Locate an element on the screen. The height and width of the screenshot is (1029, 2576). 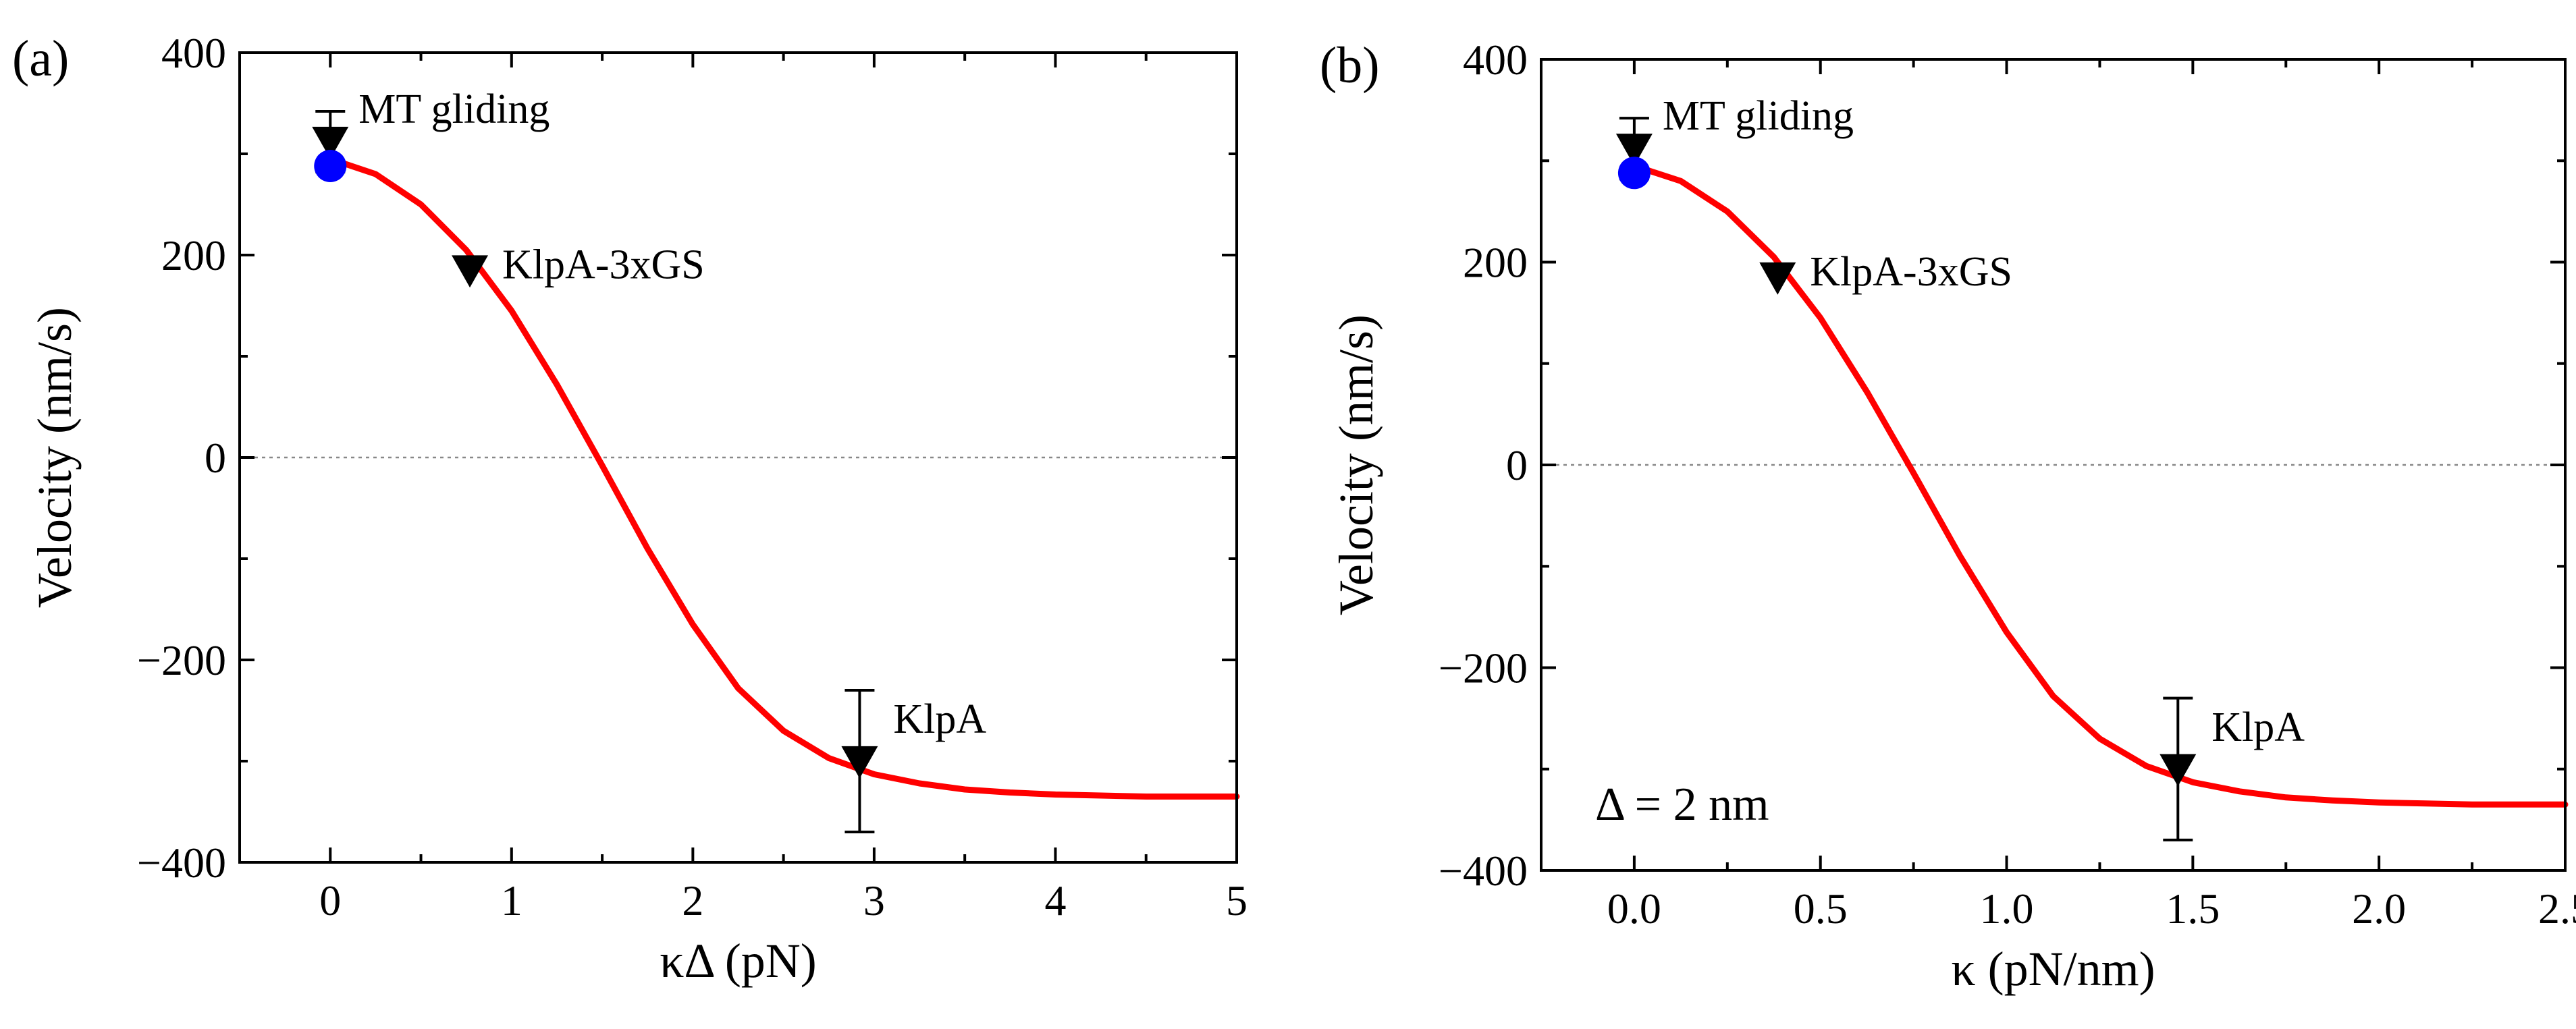
inset-annotation: Δ = 2 nm is located at coordinates (1682, 805).